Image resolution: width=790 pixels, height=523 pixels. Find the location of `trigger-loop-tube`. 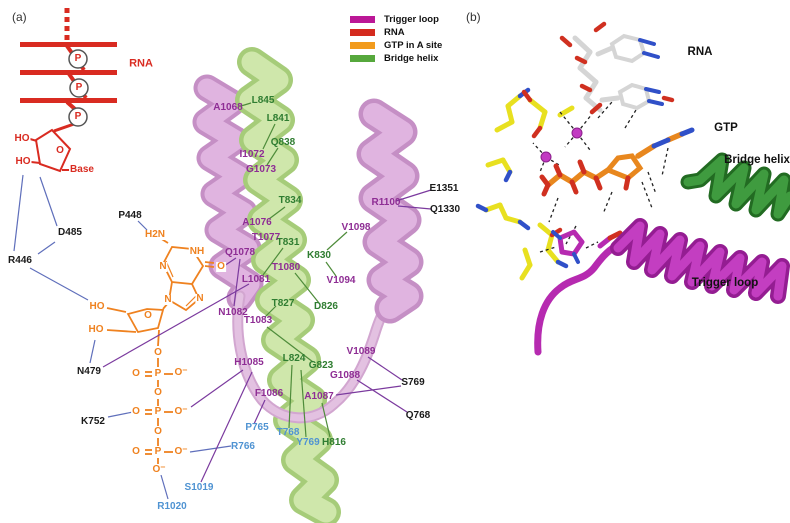

trigger-loop-tube is located at coordinates (314, 357).